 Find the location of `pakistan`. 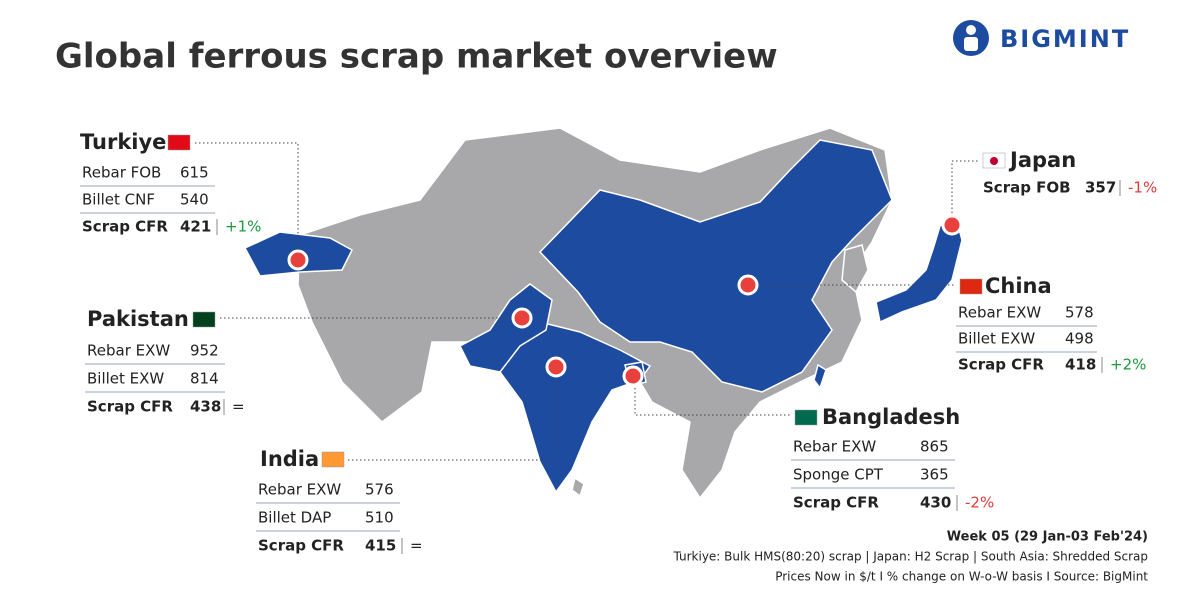

pakistan is located at coordinates (506, 328).